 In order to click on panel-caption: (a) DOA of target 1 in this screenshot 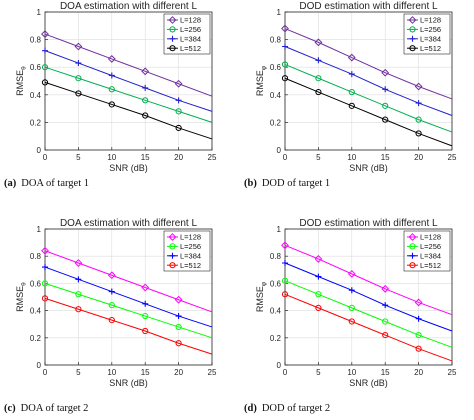, I will do `click(46, 183)`.